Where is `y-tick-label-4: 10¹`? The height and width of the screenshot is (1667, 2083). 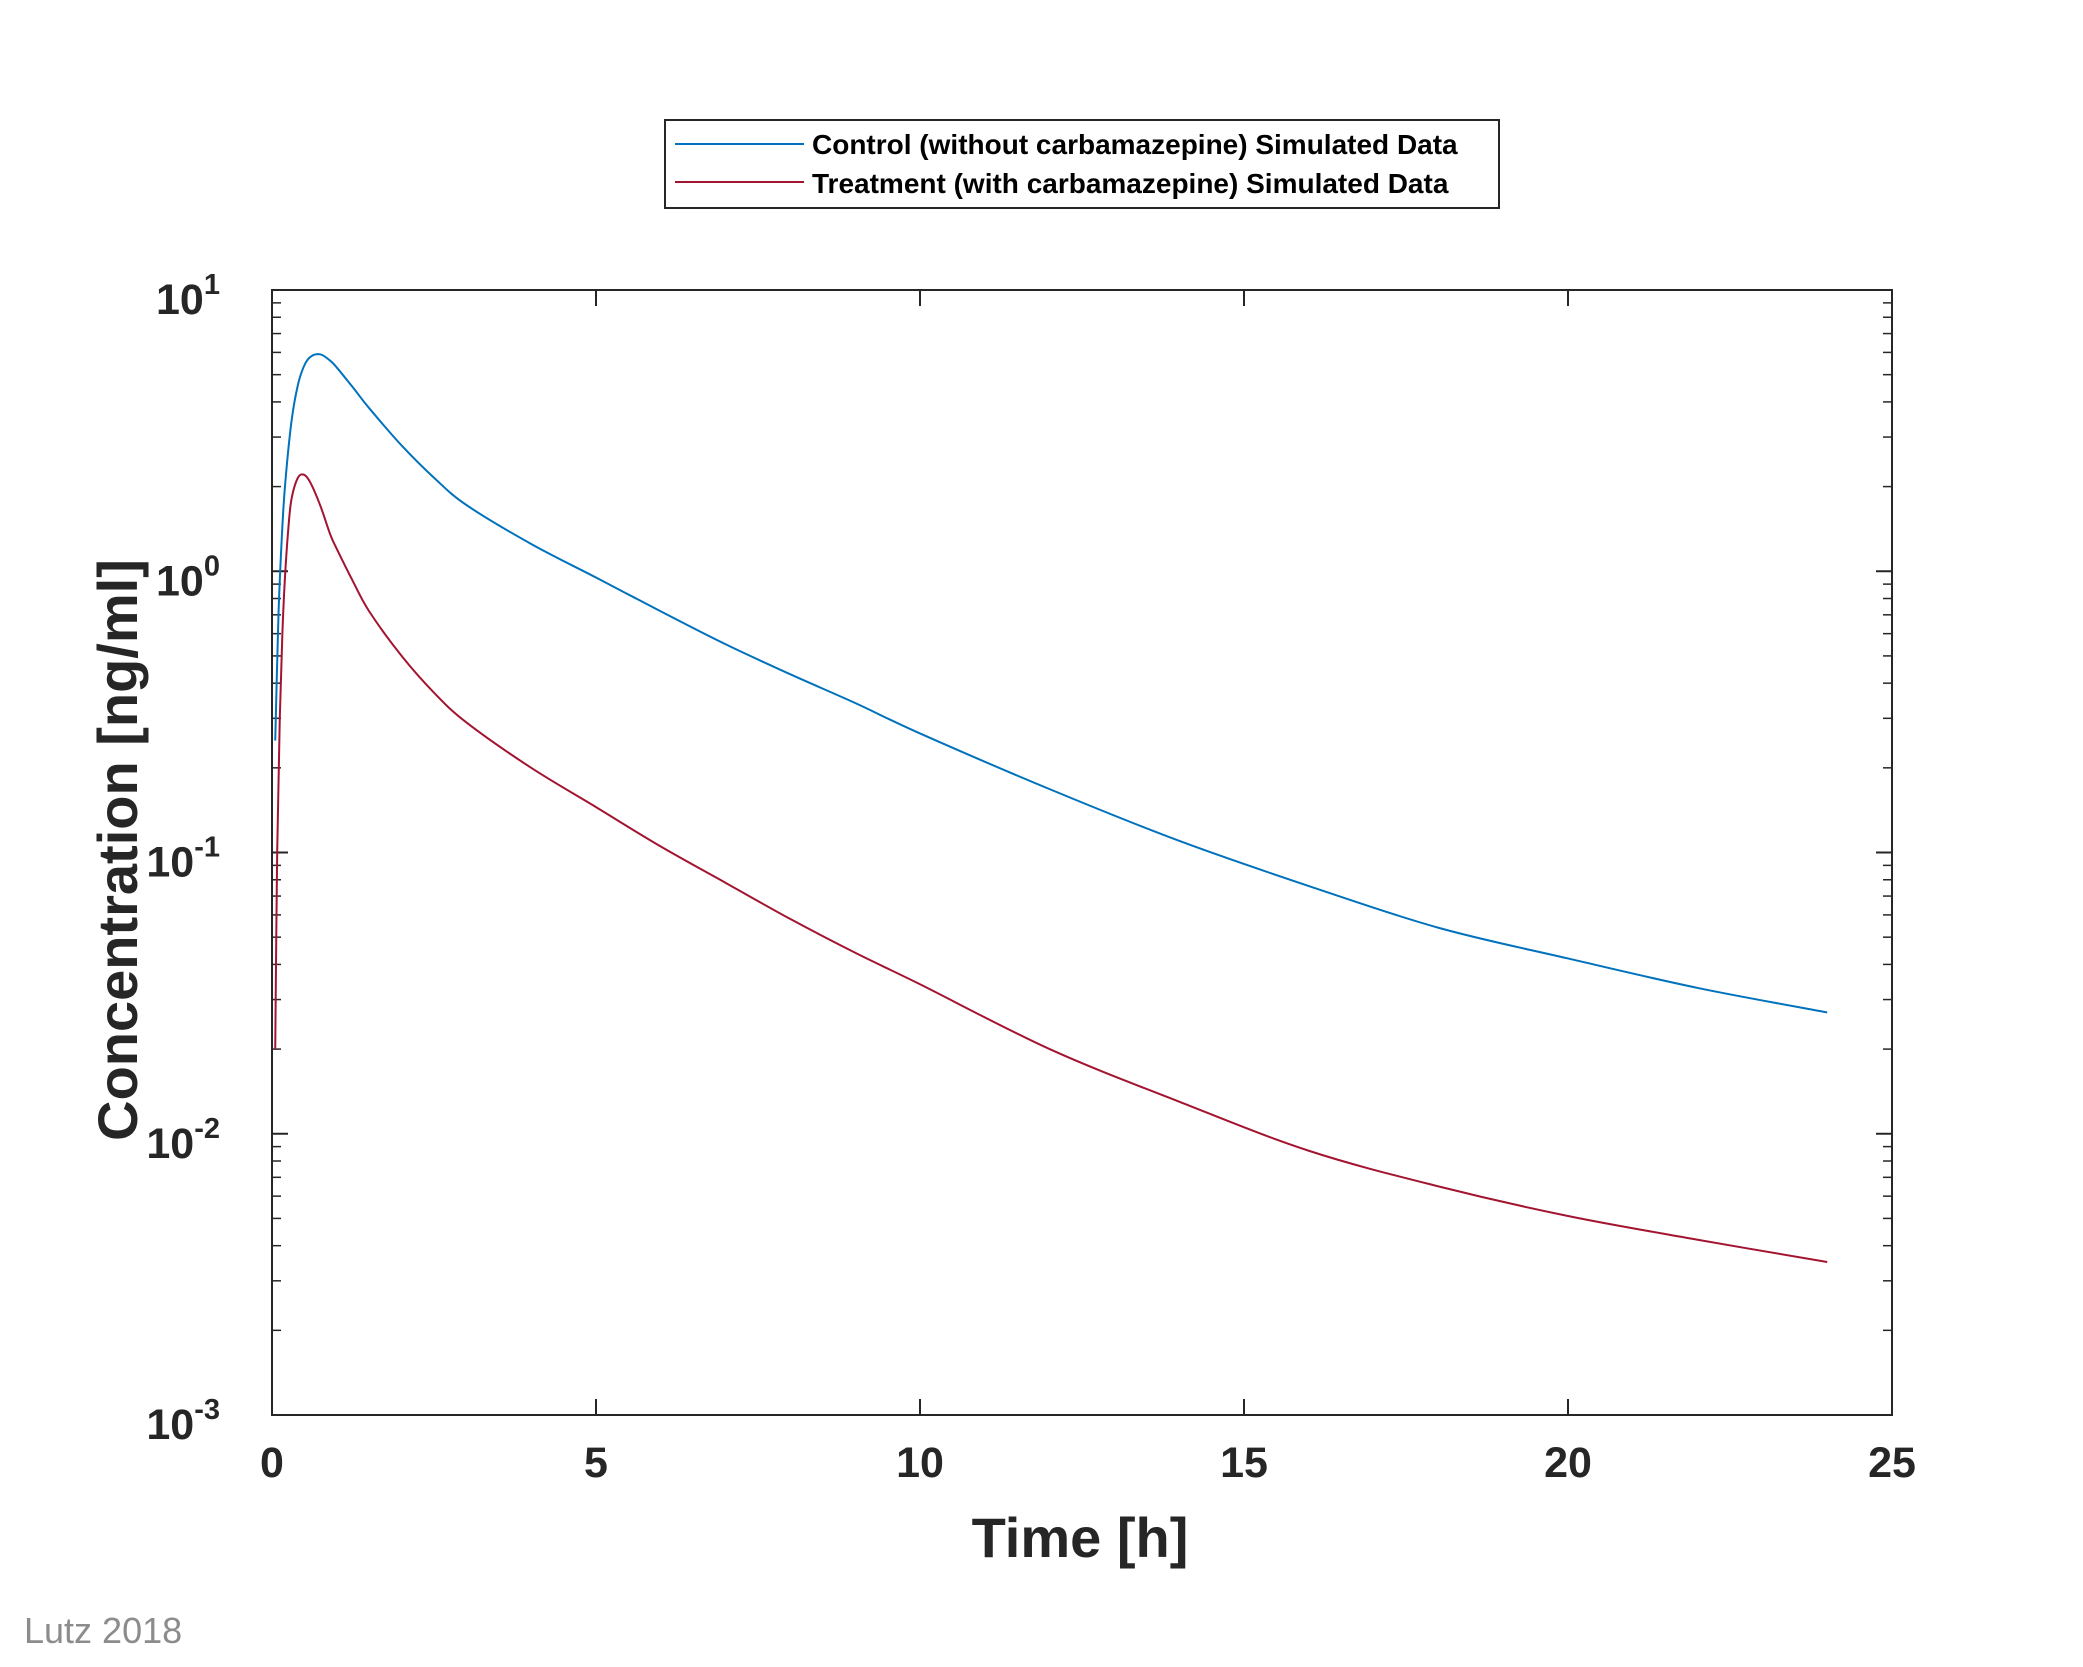 y-tick-label-4: 10¹ is located at coordinates (188, 296).